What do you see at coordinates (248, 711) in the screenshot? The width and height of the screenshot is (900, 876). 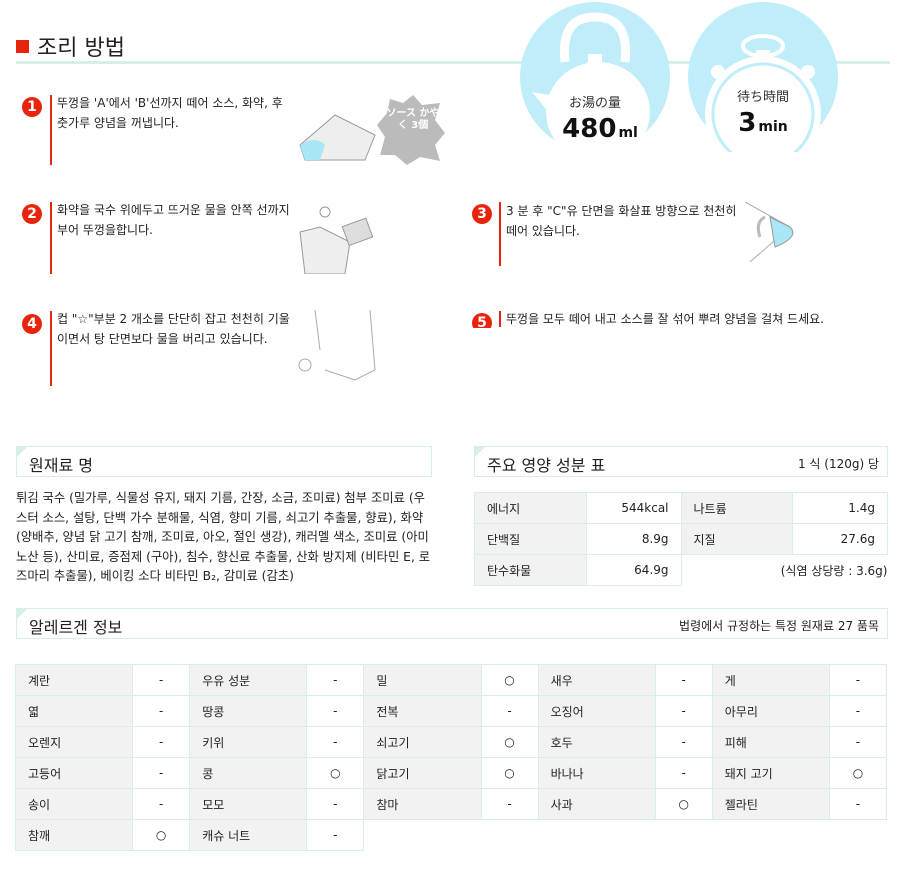 I see `allergen-name: 땅콩` at bounding box center [248, 711].